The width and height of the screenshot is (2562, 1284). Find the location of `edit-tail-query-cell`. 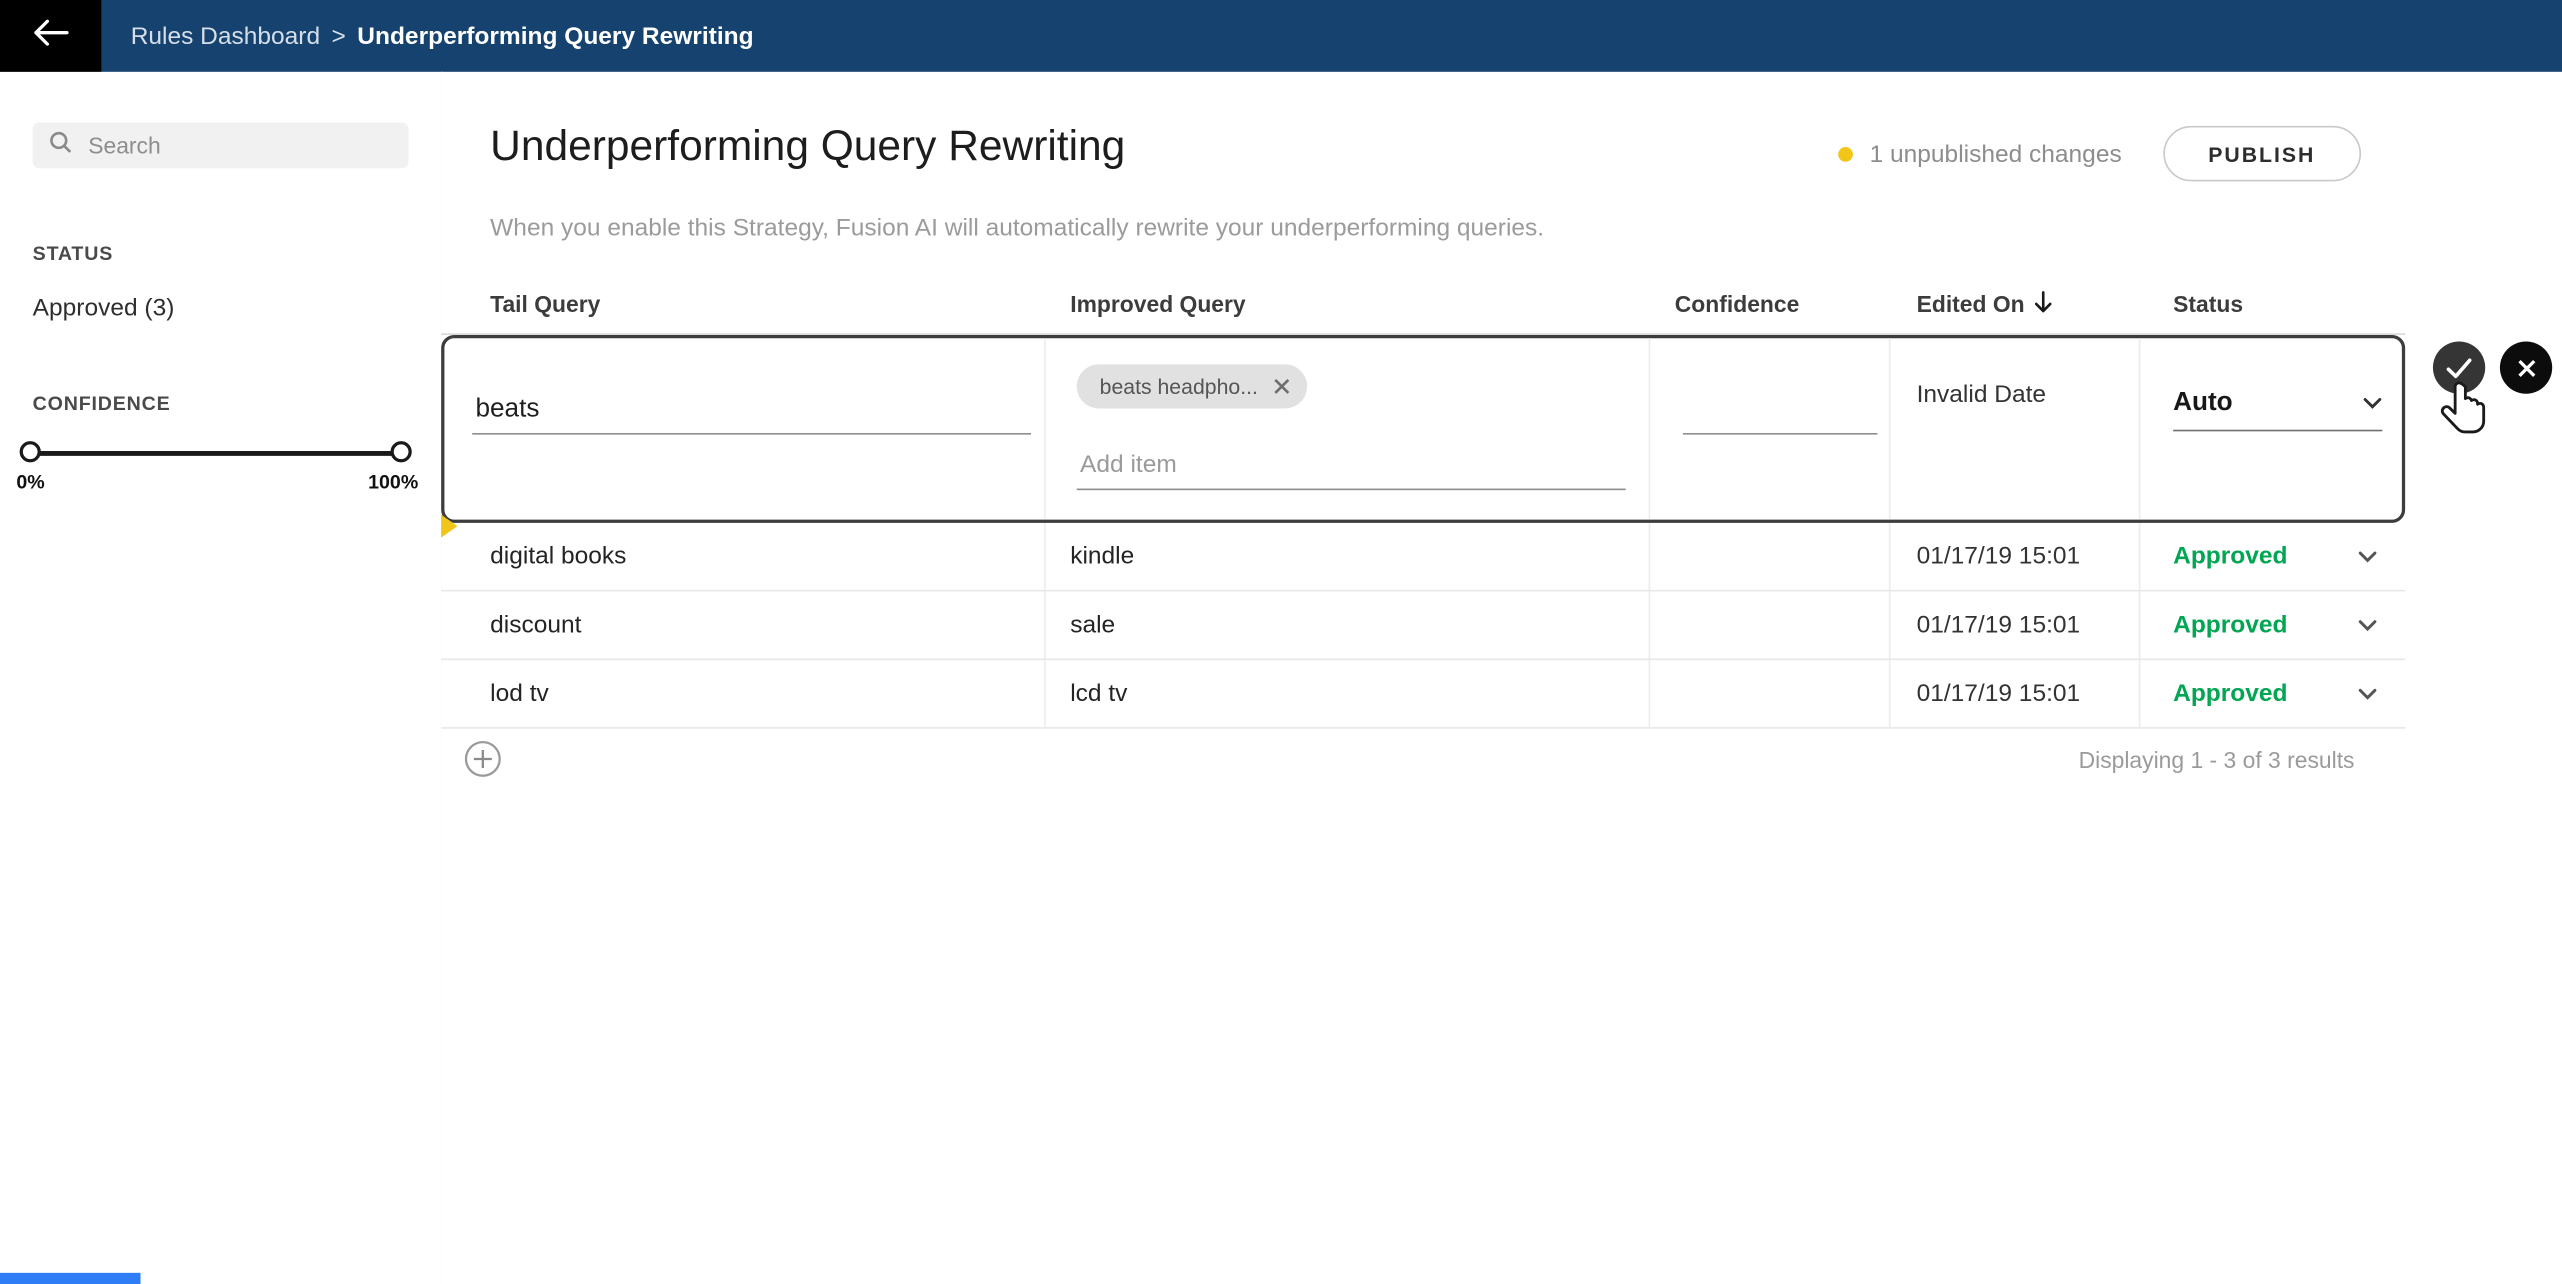

edit-tail-query-cell is located at coordinates (745, 429).